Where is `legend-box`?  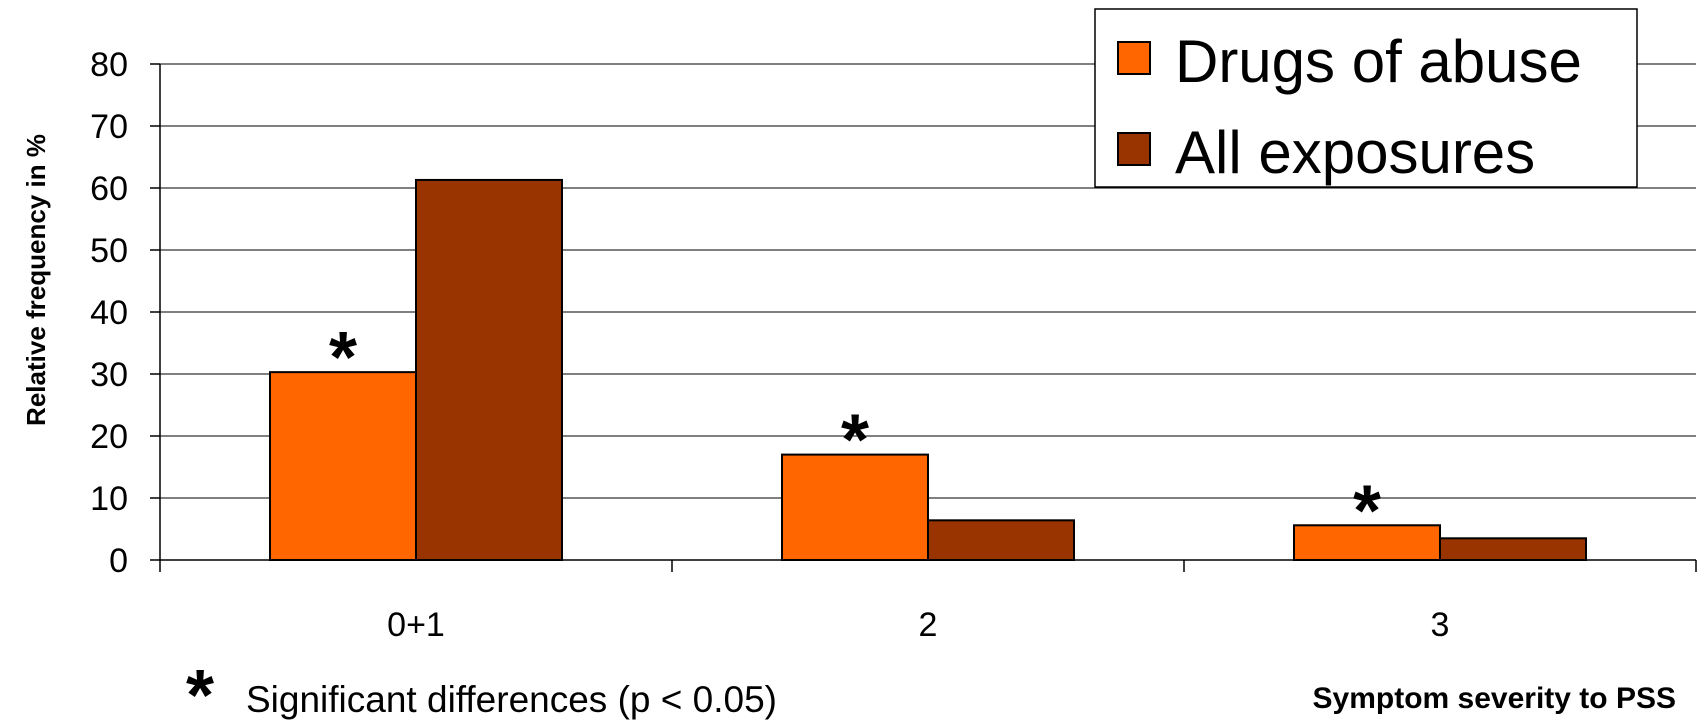
legend-box is located at coordinates (1366, 98).